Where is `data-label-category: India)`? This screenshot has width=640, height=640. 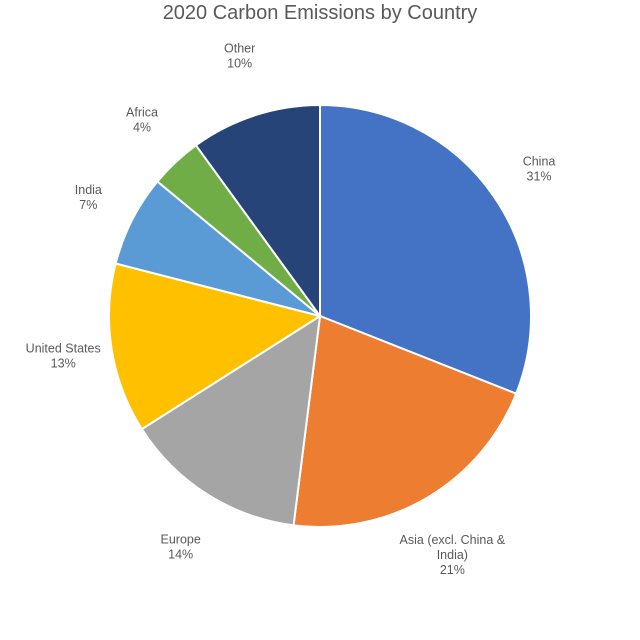 data-label-category: India) is located at coordinates (452, 555).